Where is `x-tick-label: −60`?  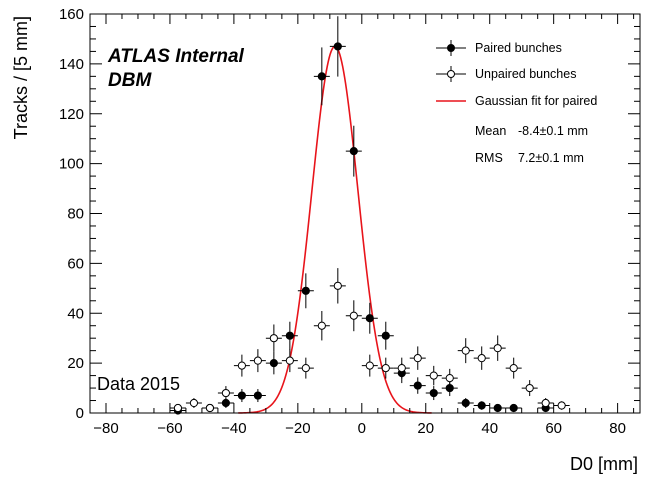 x-tick-label: −60 is located at coordinates (169, 428).